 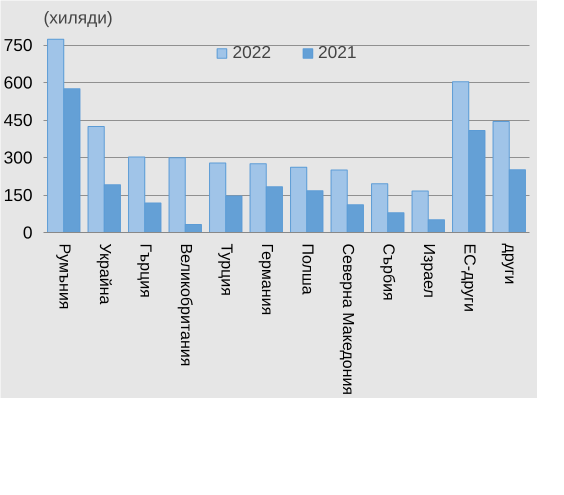 What do you see at coordinates (347, 320) in the screenshot?
I see `x-tick-label: Северна Македония` at bounding box center [347, 320].